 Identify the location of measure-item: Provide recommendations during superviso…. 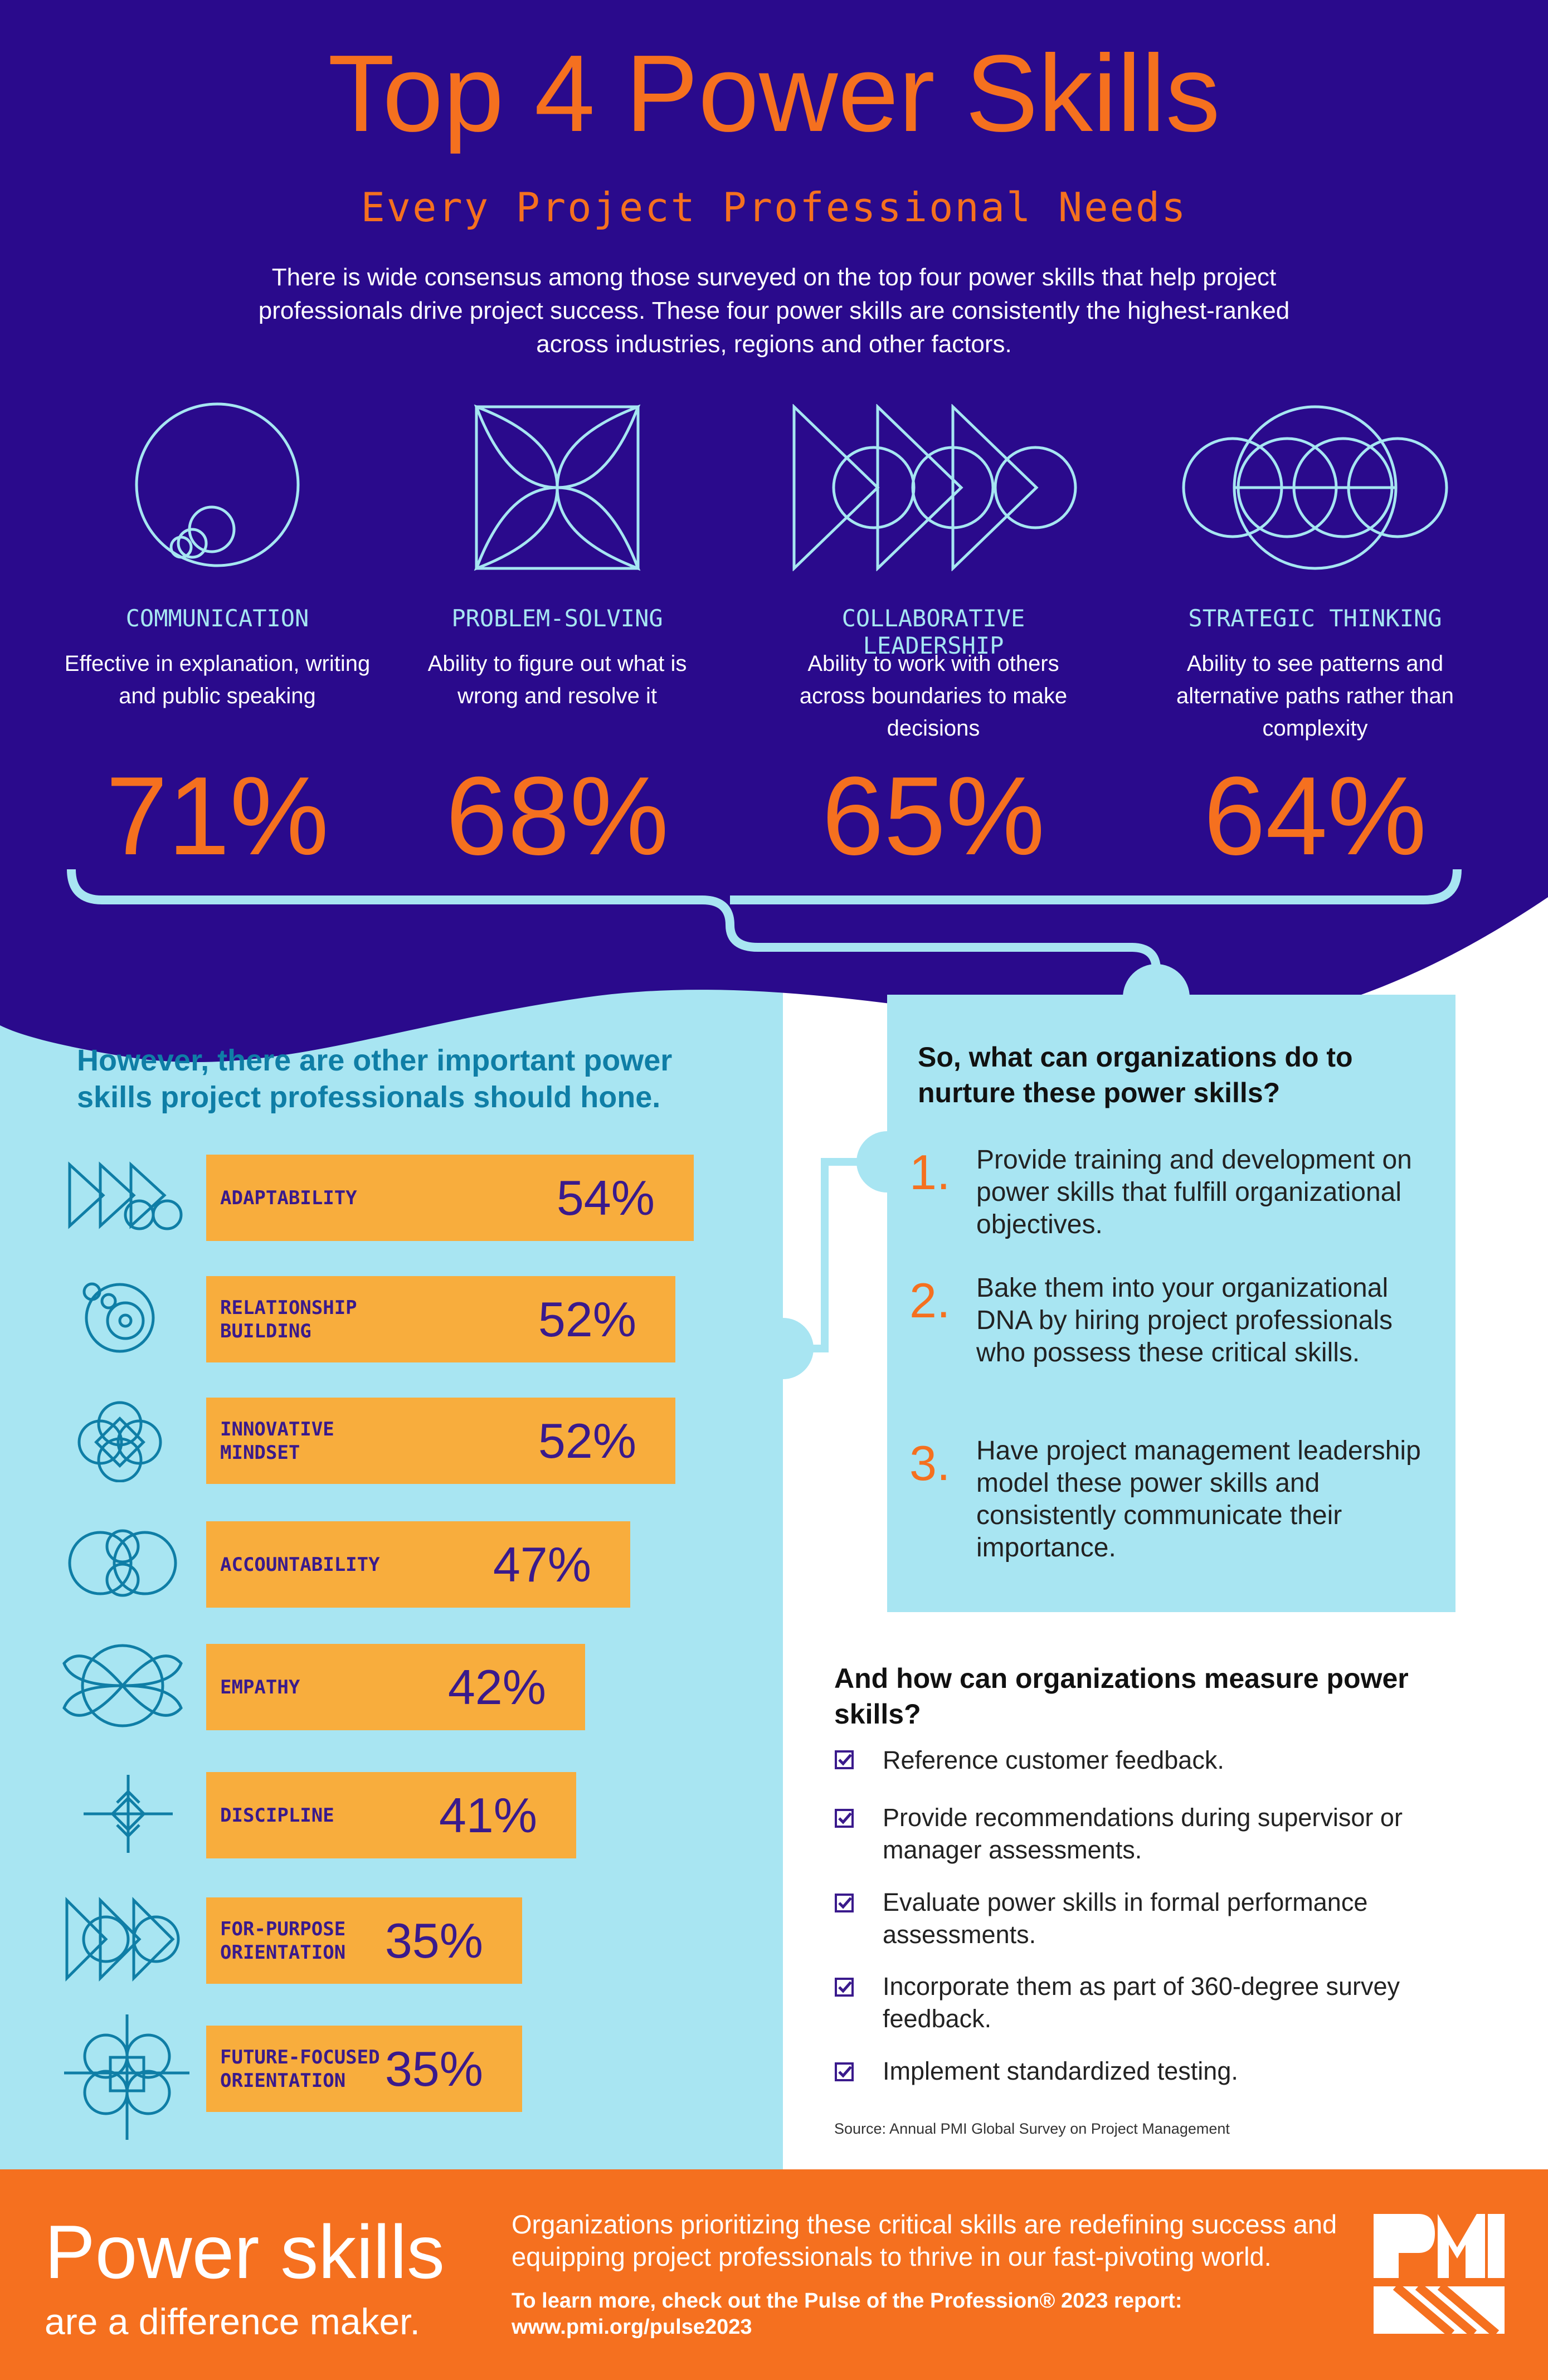
(1143, 1833).